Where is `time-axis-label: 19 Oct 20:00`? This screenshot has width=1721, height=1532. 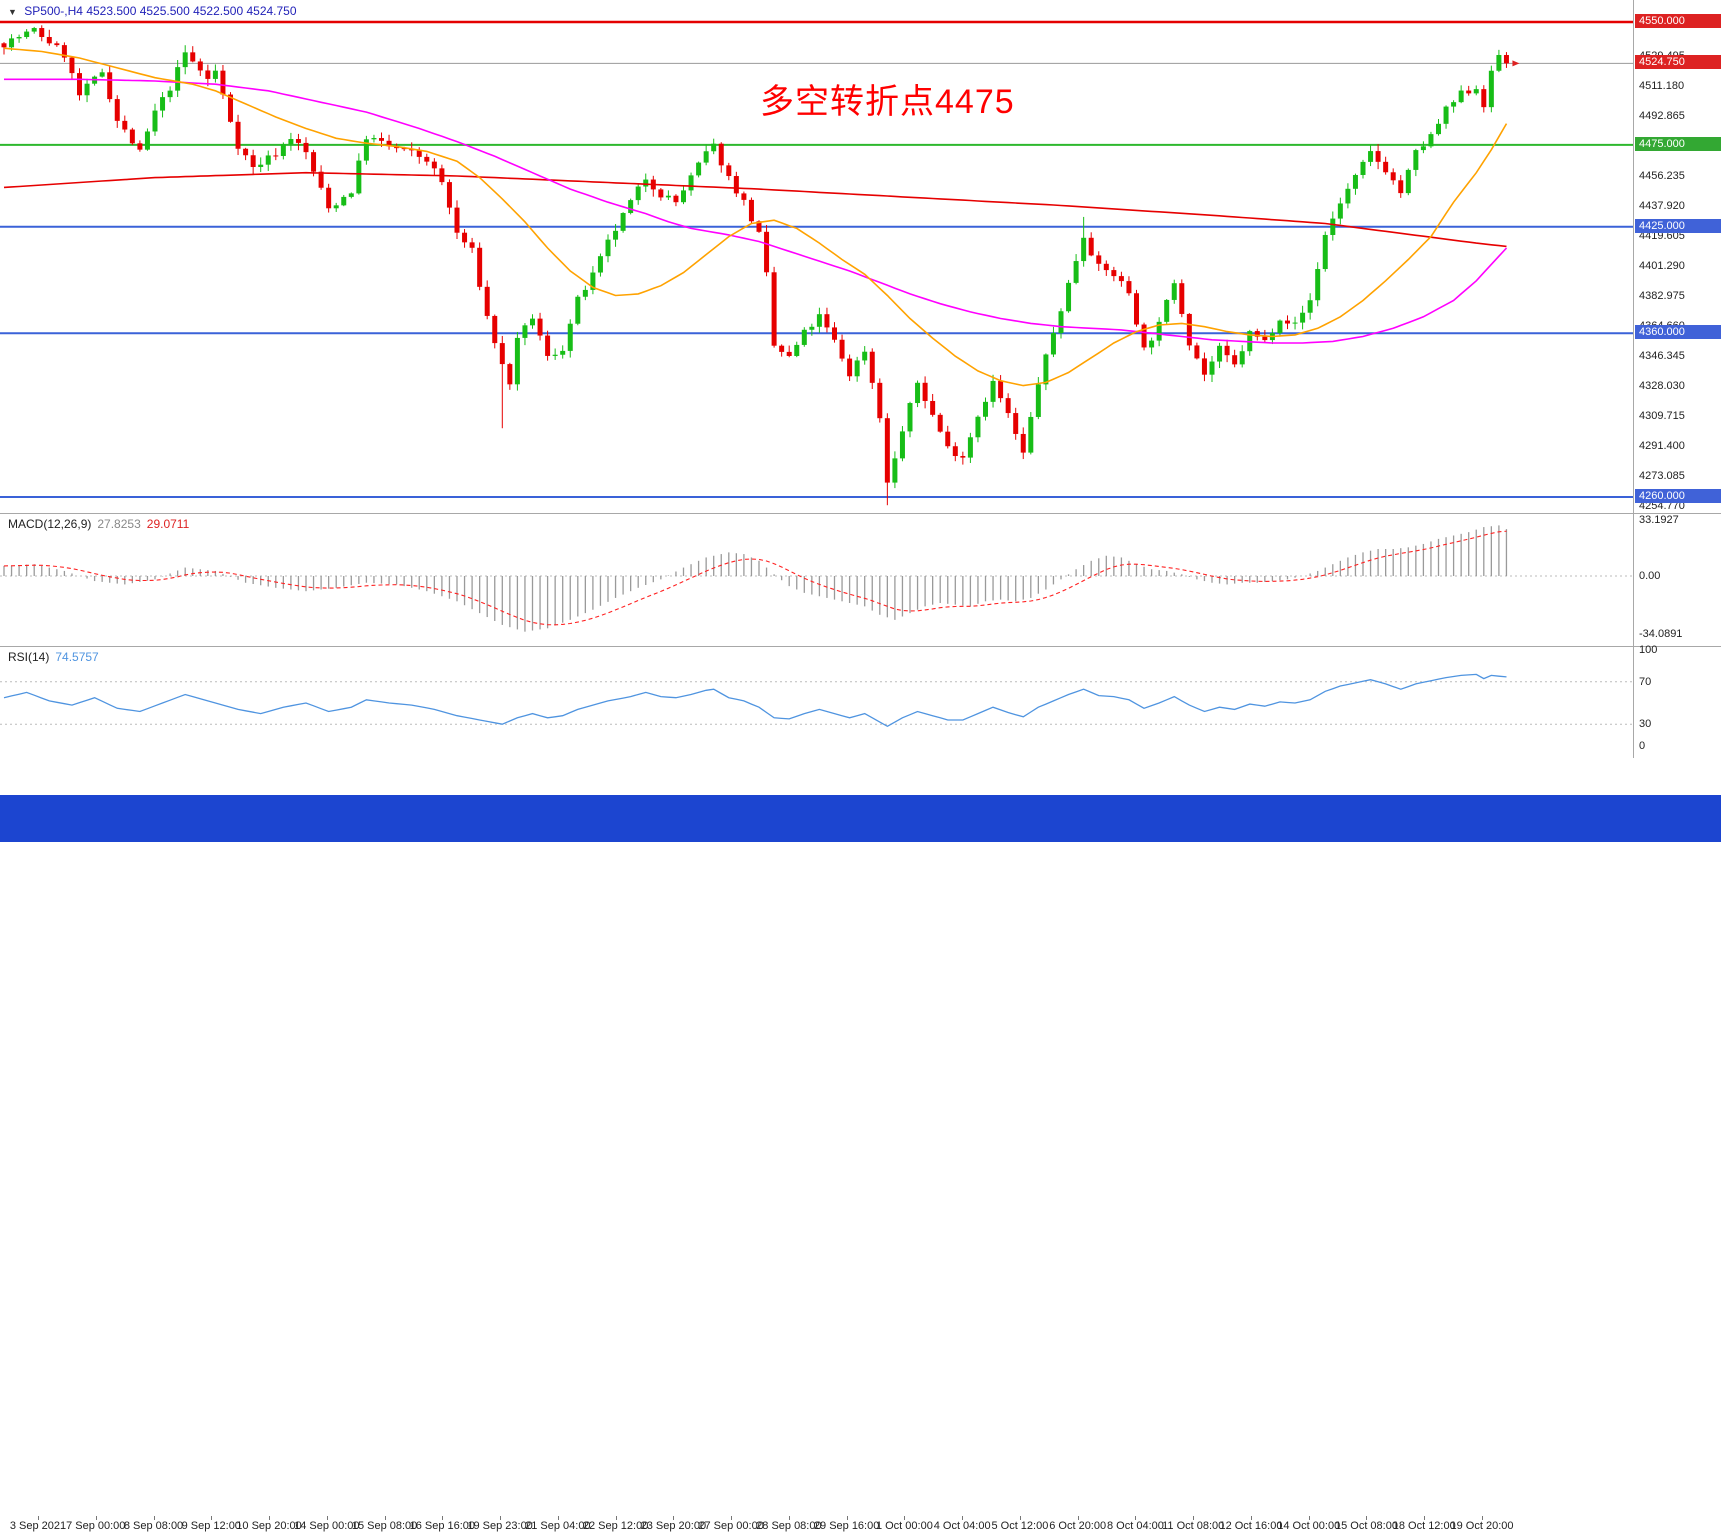 time-axis-label: 19 Oct 20:00 is located at coordinates (1482, 1526).